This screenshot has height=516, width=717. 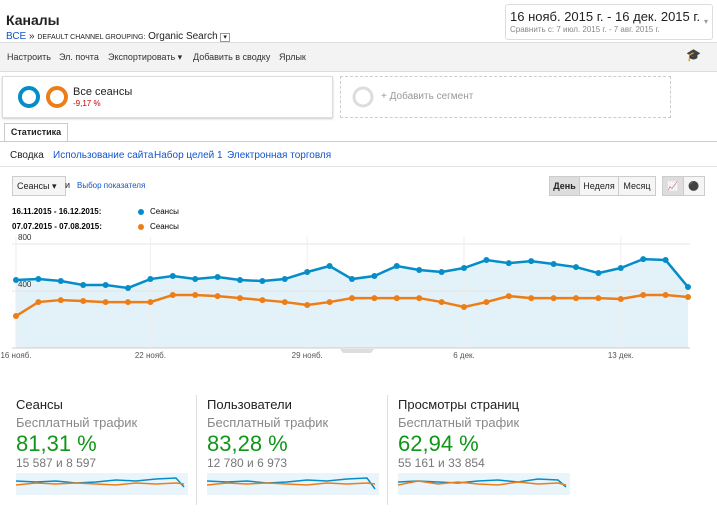 I want to click on label: Экспортировать, so click(x=142, y=57).